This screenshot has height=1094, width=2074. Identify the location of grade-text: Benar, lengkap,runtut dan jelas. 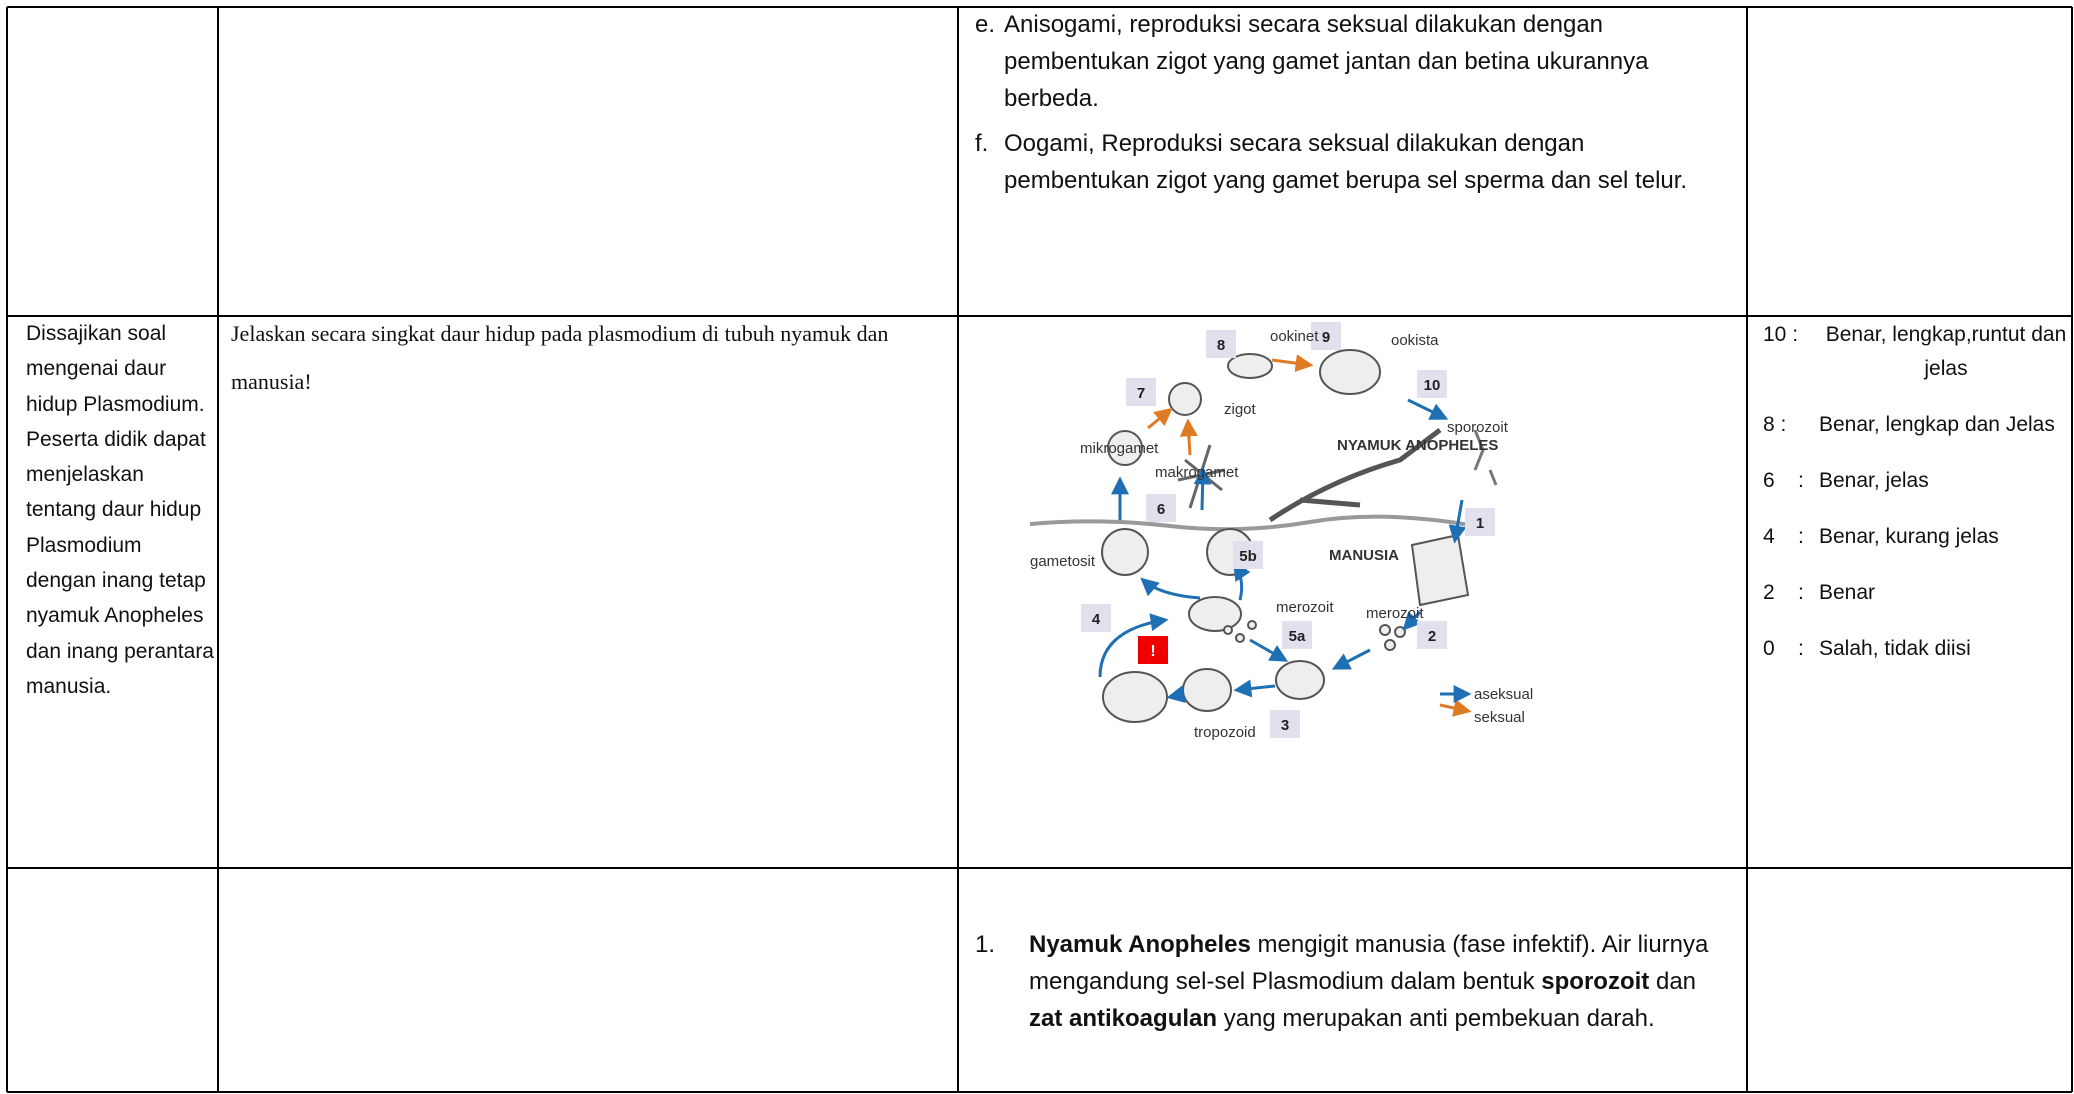
(1946, 351).